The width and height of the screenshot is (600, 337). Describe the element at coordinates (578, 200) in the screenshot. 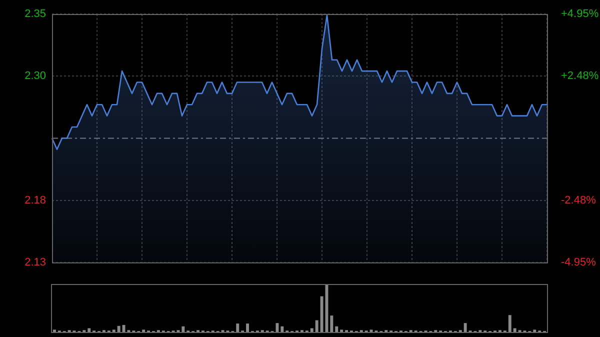

I see `y2-tick-label: -2.48%` at that location.